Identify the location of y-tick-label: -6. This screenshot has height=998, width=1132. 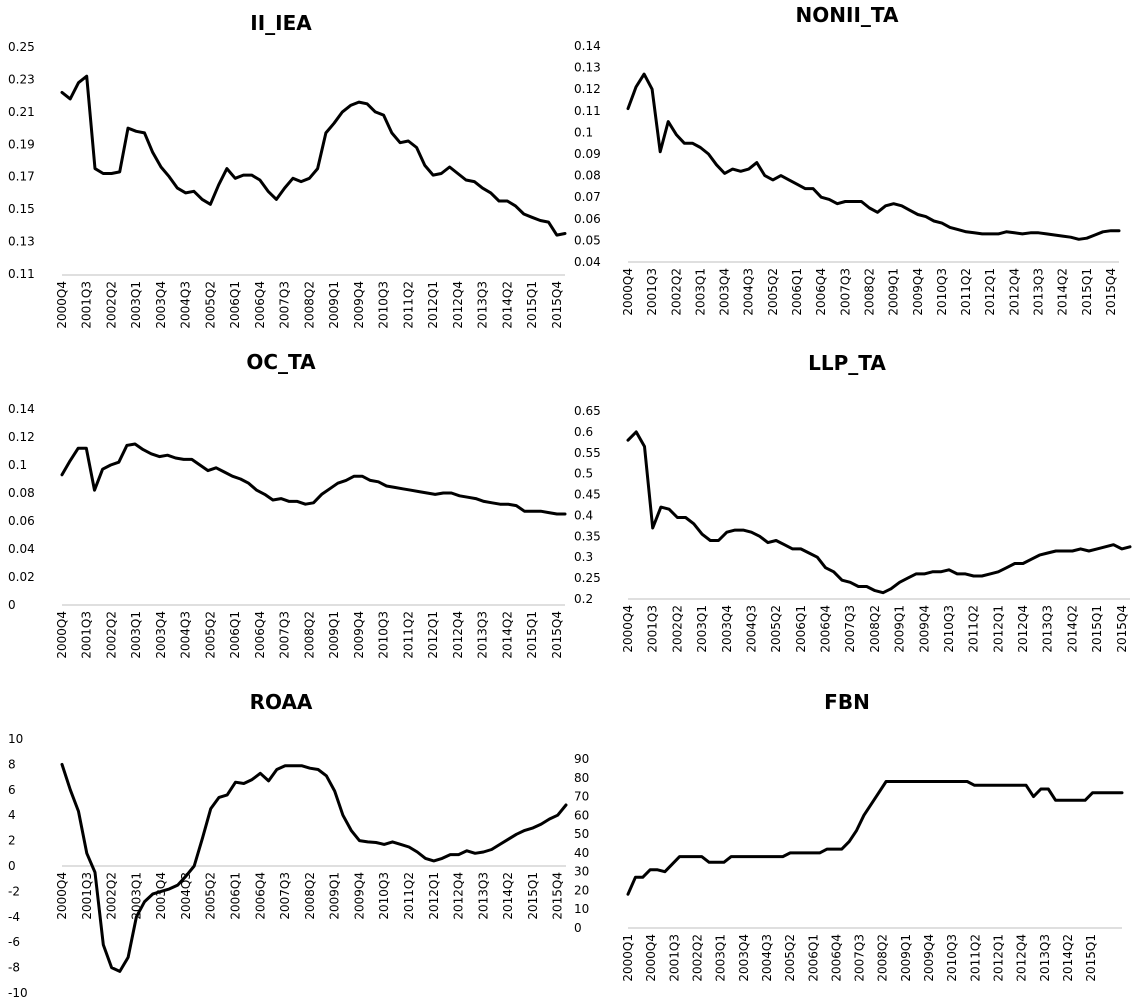
(14, 942).